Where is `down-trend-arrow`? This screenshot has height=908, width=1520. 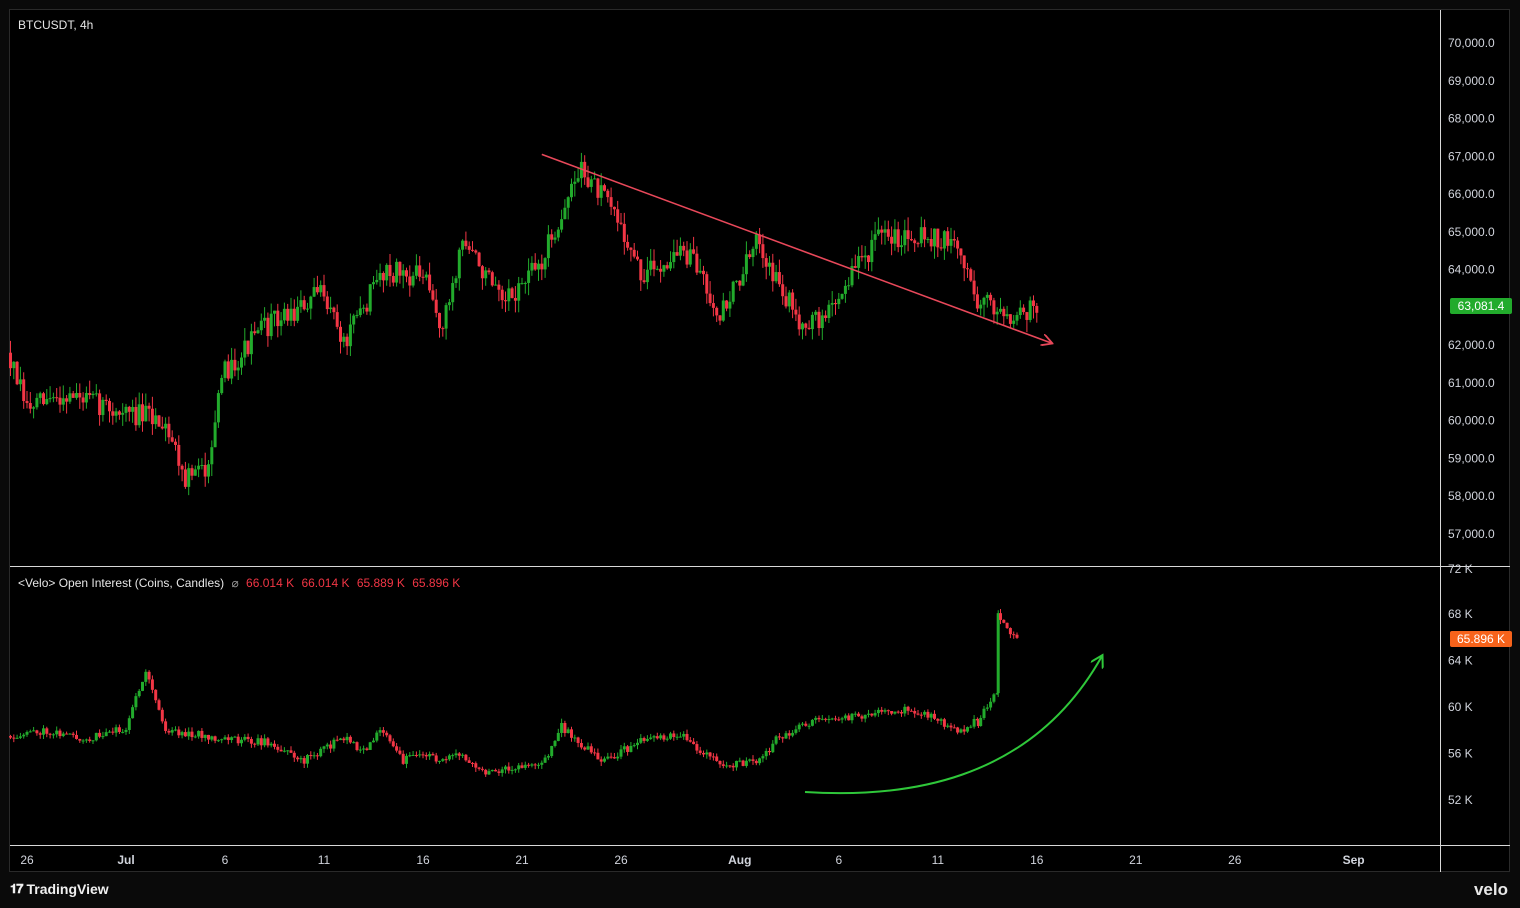
down-trend-arrow is located at coordinates (796, 248).